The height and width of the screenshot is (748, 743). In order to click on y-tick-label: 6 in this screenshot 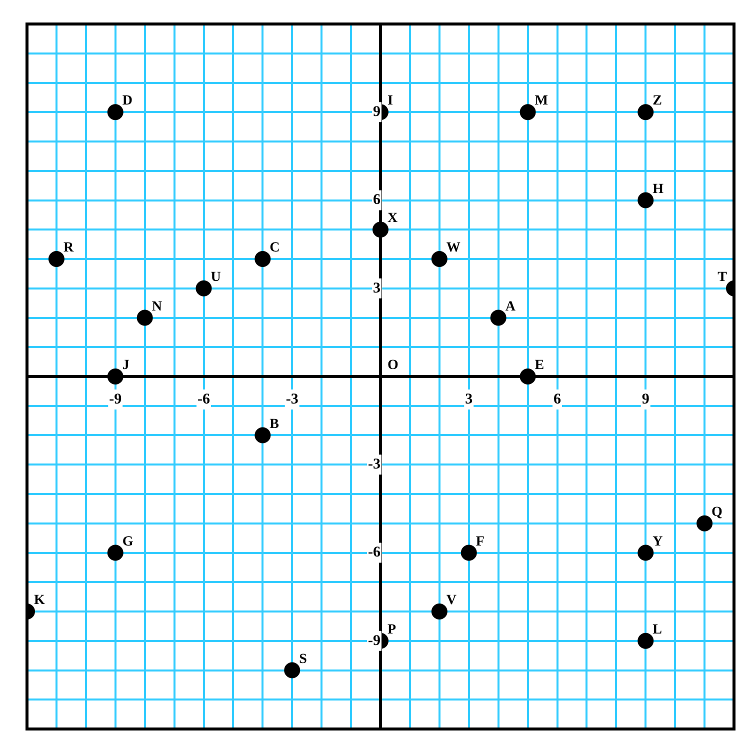, I will do `click(377, 200)`.